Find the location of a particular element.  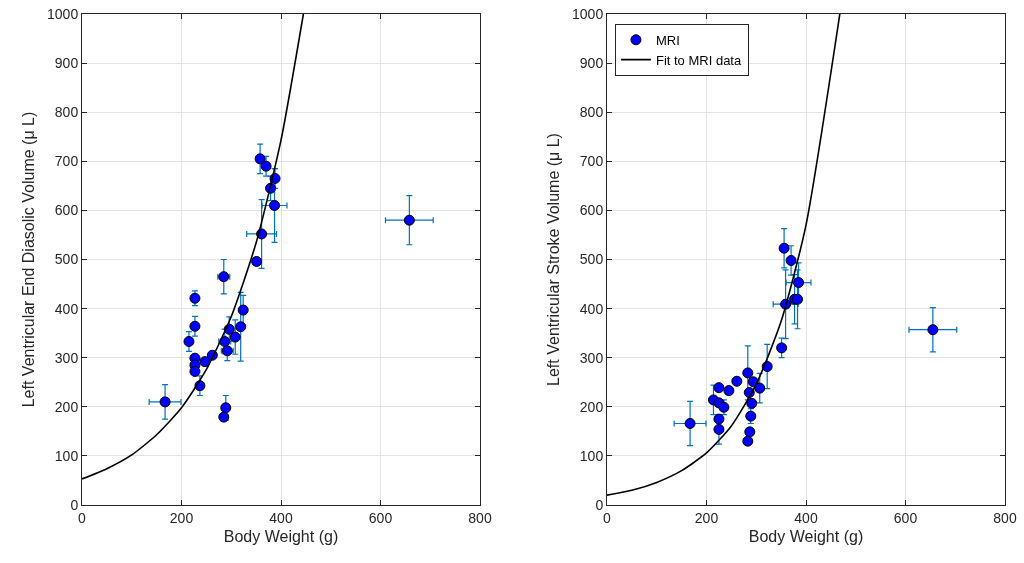

legend-label: Fit to MRI data is located at coordinates (698, 60).